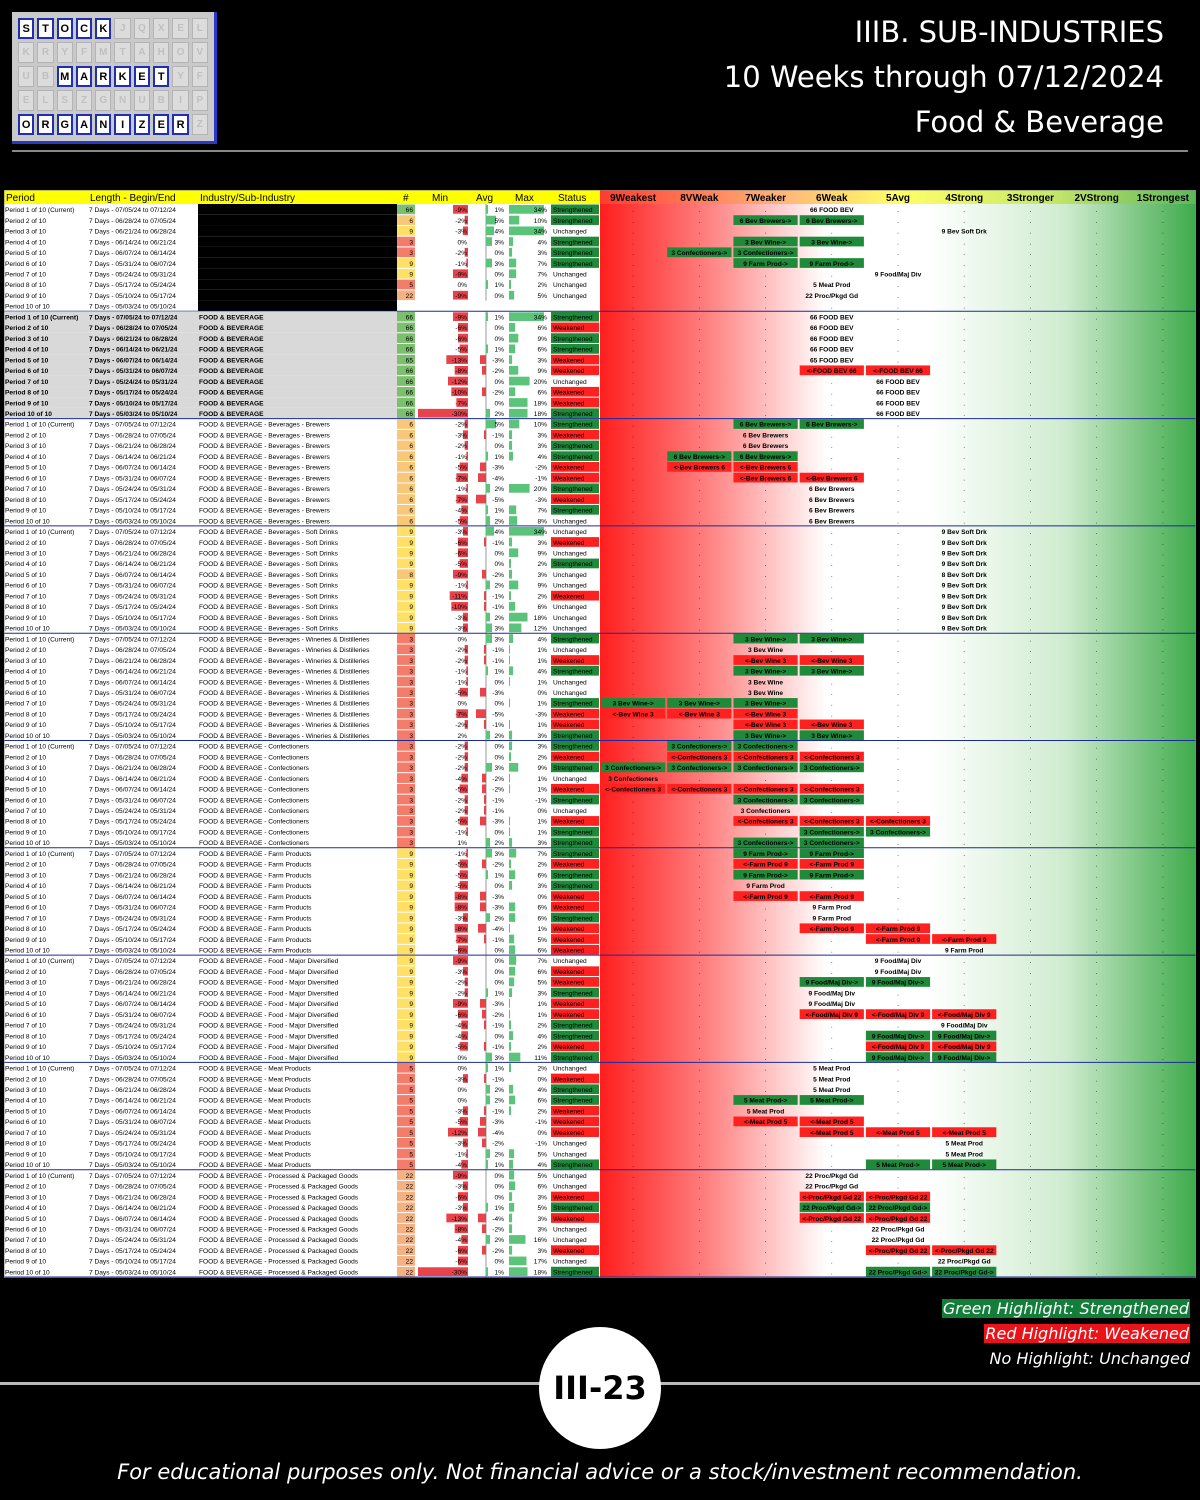 This screenshot has width=1200, height=1500. Describe the element at coordinates (64, 28) in the screenshot. I see `logo-letter: O` at that location.